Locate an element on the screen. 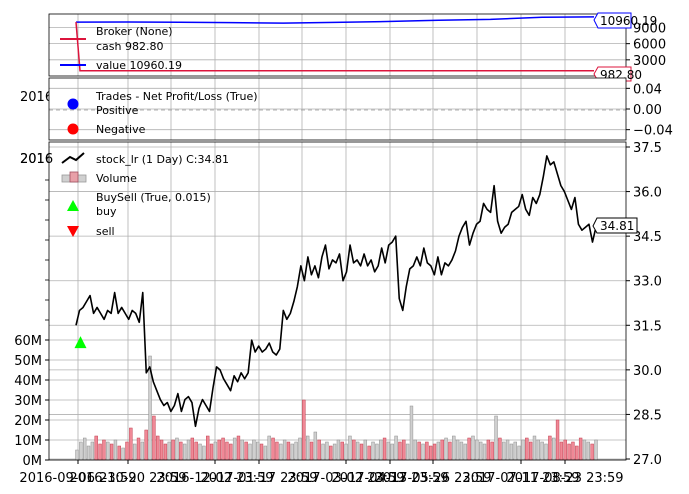 The height and width of the screenshot is (494, 689). price-ytick-label-6: 36.0 is located at coordinates (647, 193).